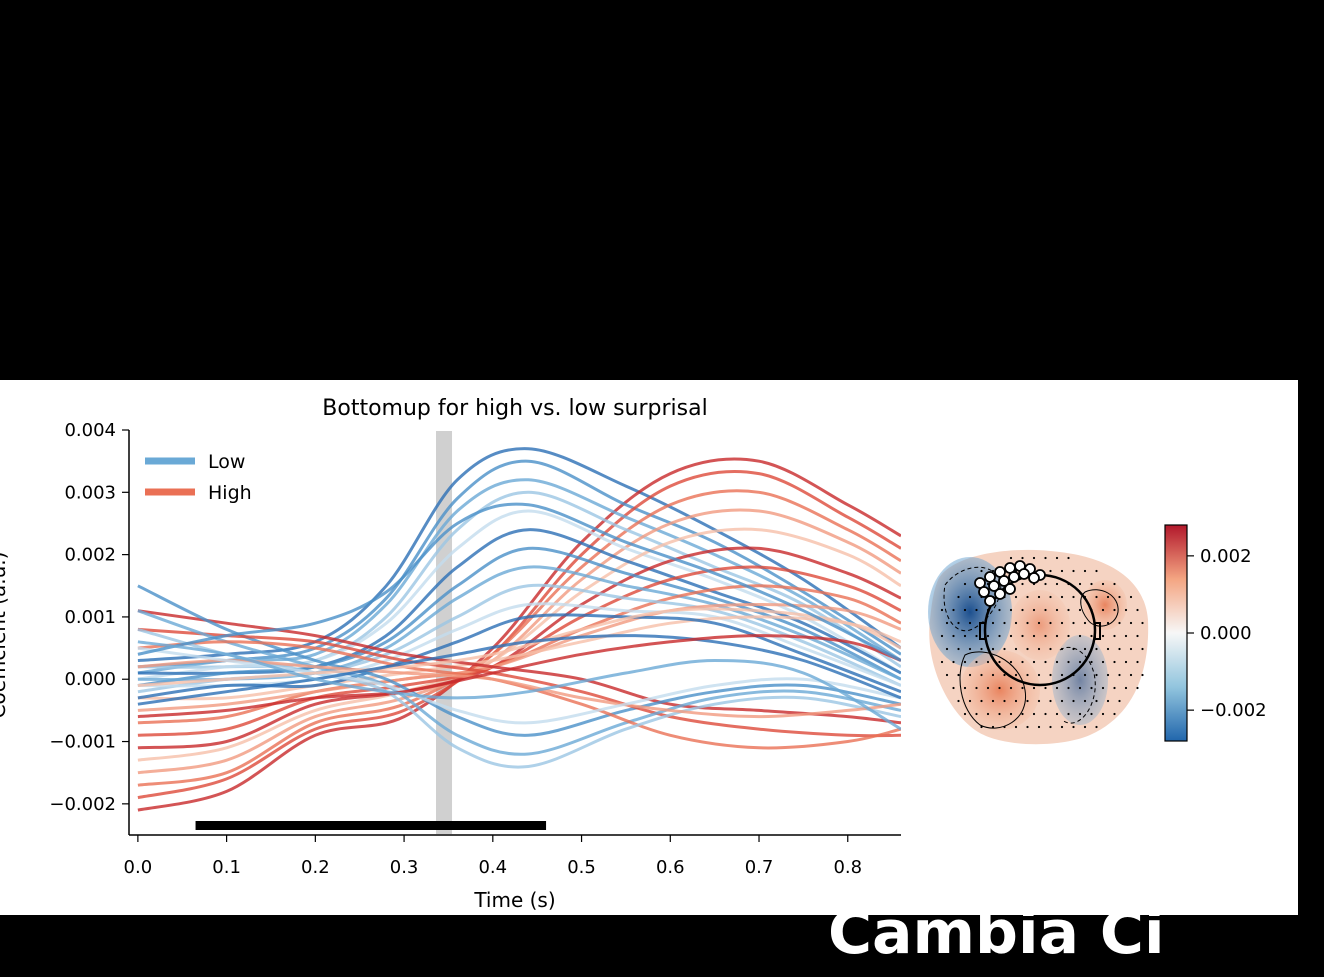  I want to click on topomap-significant-sensors, so click(1010, 583).